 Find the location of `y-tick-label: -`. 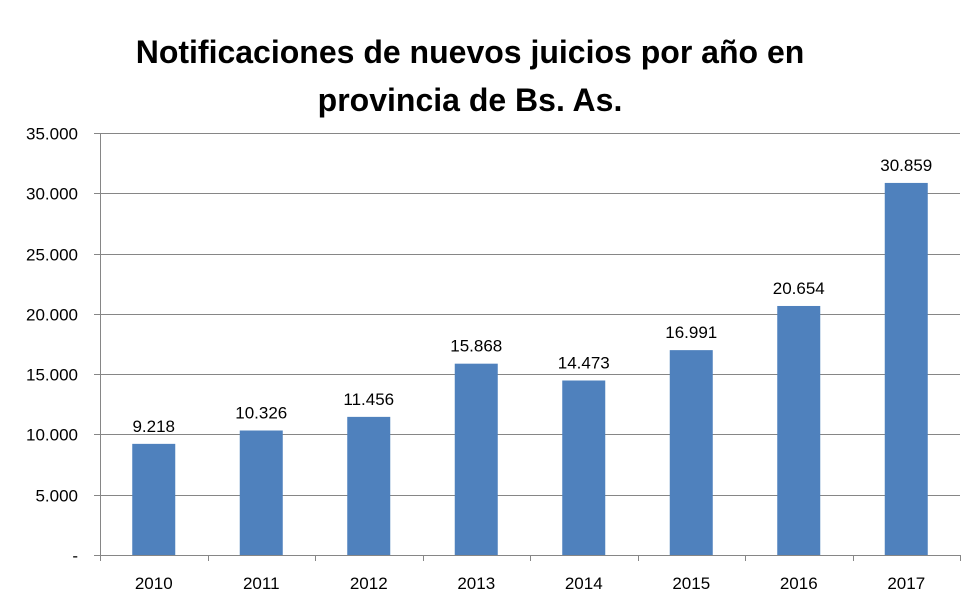

y-tick-label: - is located at coordinates (75, 556).